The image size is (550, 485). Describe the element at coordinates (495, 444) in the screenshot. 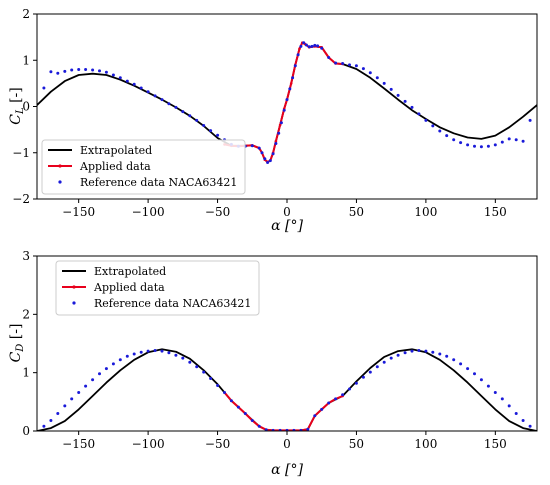

I see `cd-x-tick-label: 150` at that location.